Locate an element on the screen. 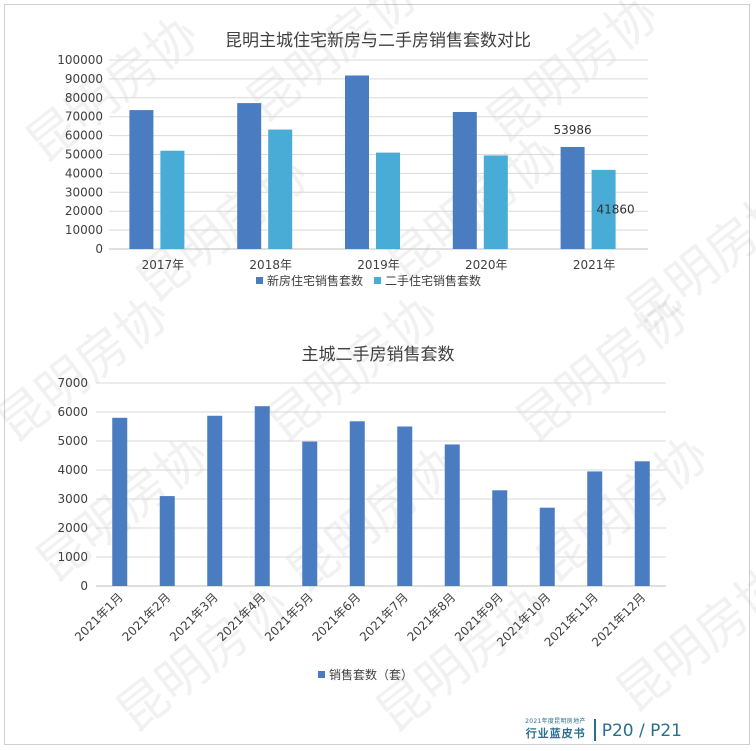 The image size is (756, 751). chart1-y-tick-label: 100000 is located at coordinates (80, 60).